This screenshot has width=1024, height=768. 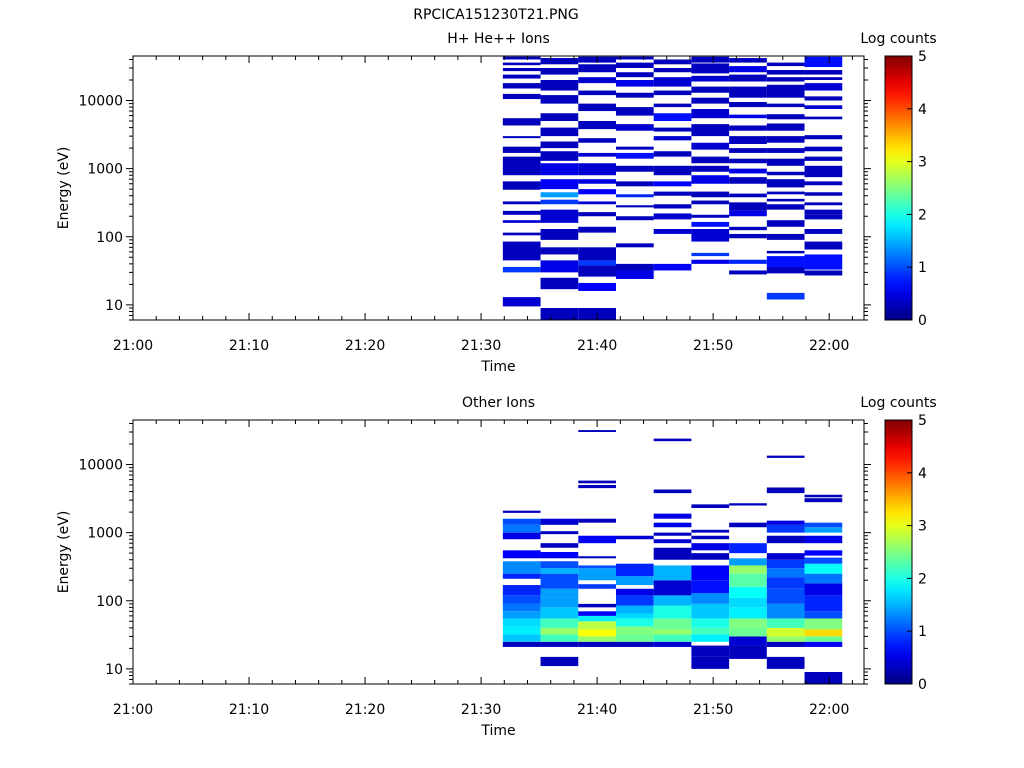 I want to click on figure-title: RPCICA151230T21.PNG, so click(x=495, y=15).